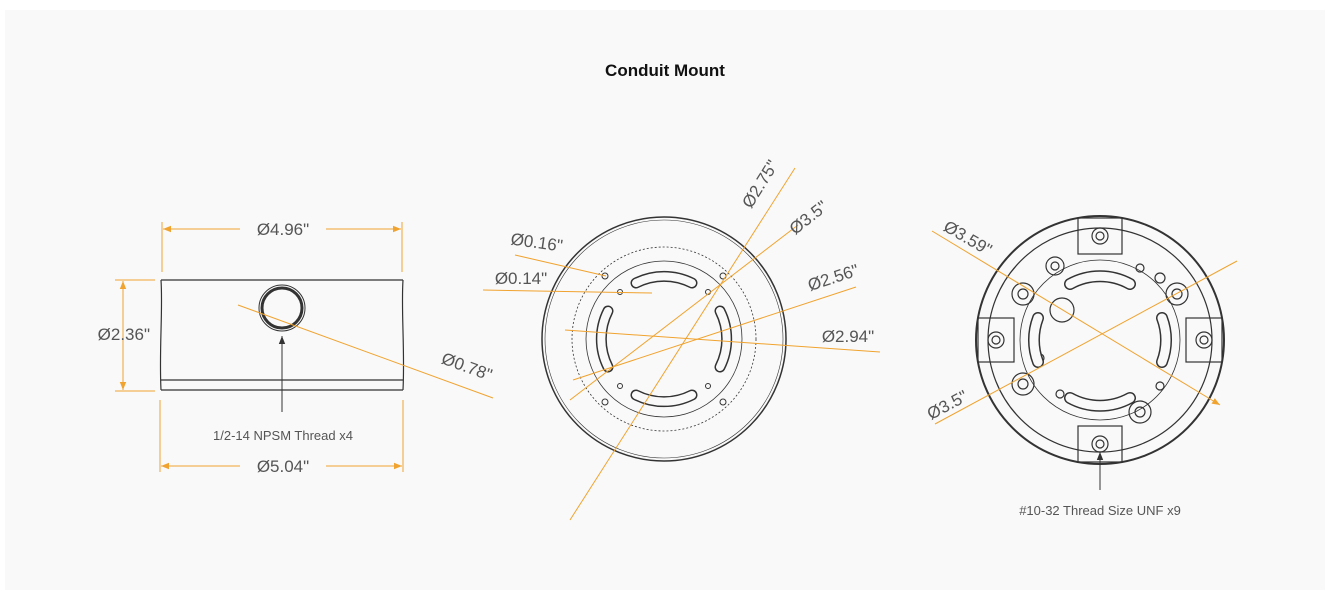  Describe the element at coordinates (283, 229) in the screenshot. I see `dim-label: Ø4.96"` at that location.